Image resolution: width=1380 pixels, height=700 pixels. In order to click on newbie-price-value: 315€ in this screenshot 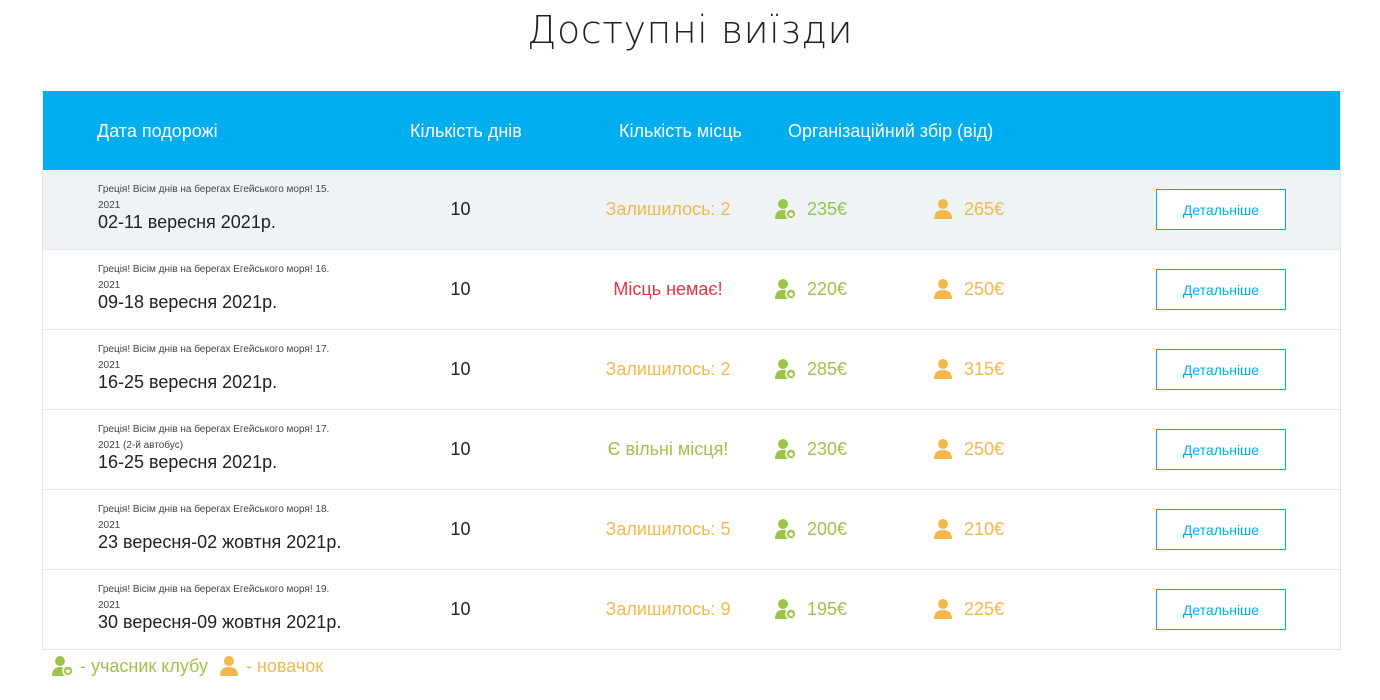, I will do `click(984, 368)`.